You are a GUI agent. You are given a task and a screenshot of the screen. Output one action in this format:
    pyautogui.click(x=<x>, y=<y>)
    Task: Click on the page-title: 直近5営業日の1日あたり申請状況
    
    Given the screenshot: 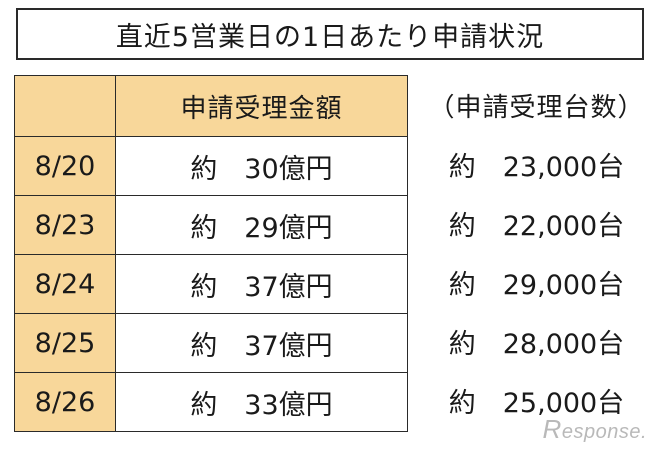 What is the action you would take?
    pyautogui.click(x=330, y=34)
    